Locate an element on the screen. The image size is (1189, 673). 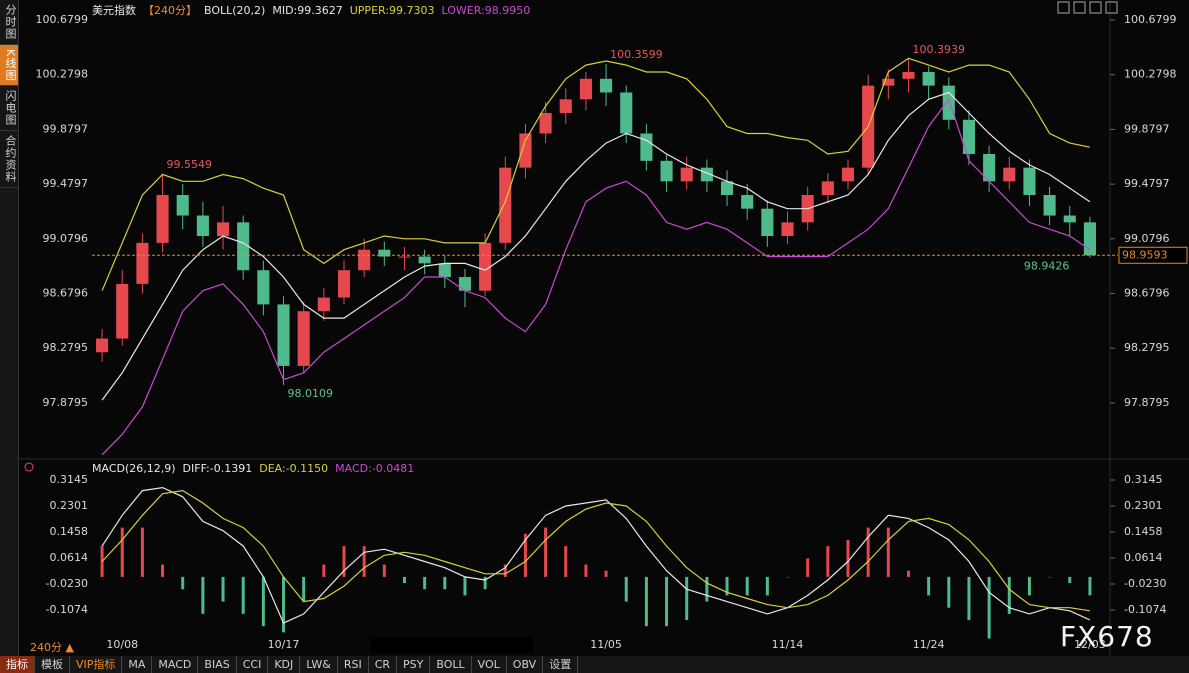
indicator: BOLL(20,2) is located at coordinates (235, 10).